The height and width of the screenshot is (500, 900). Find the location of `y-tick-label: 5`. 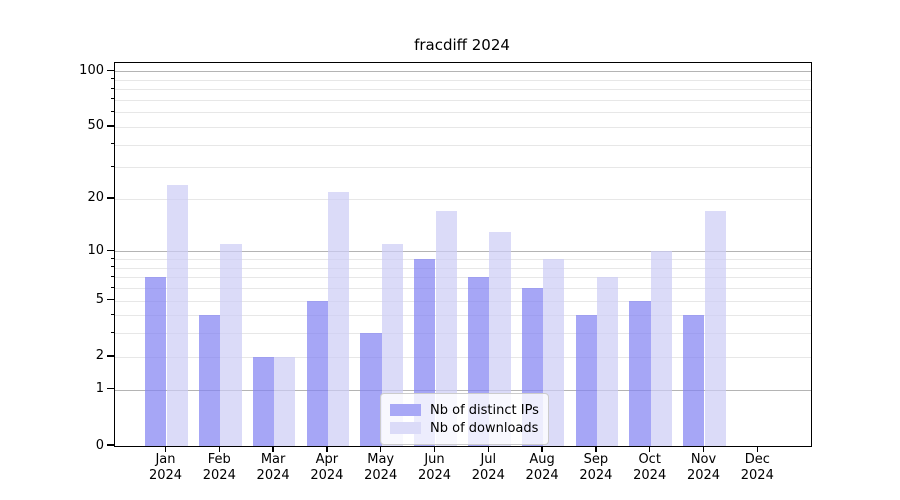

y-tick-label: 5 is located at coordinates (99, 300).